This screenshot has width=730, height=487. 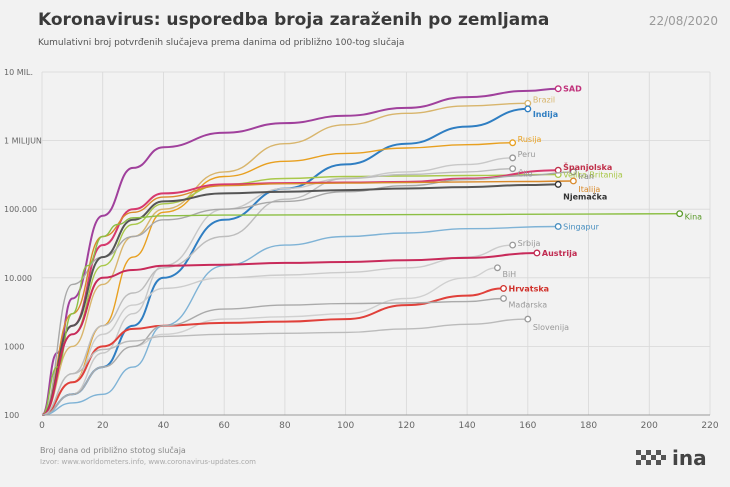 What do you see at coordinates (585, 196) in the screenshot?
I see `series-label-10: Njemačka` at bounding box center [585, 196].